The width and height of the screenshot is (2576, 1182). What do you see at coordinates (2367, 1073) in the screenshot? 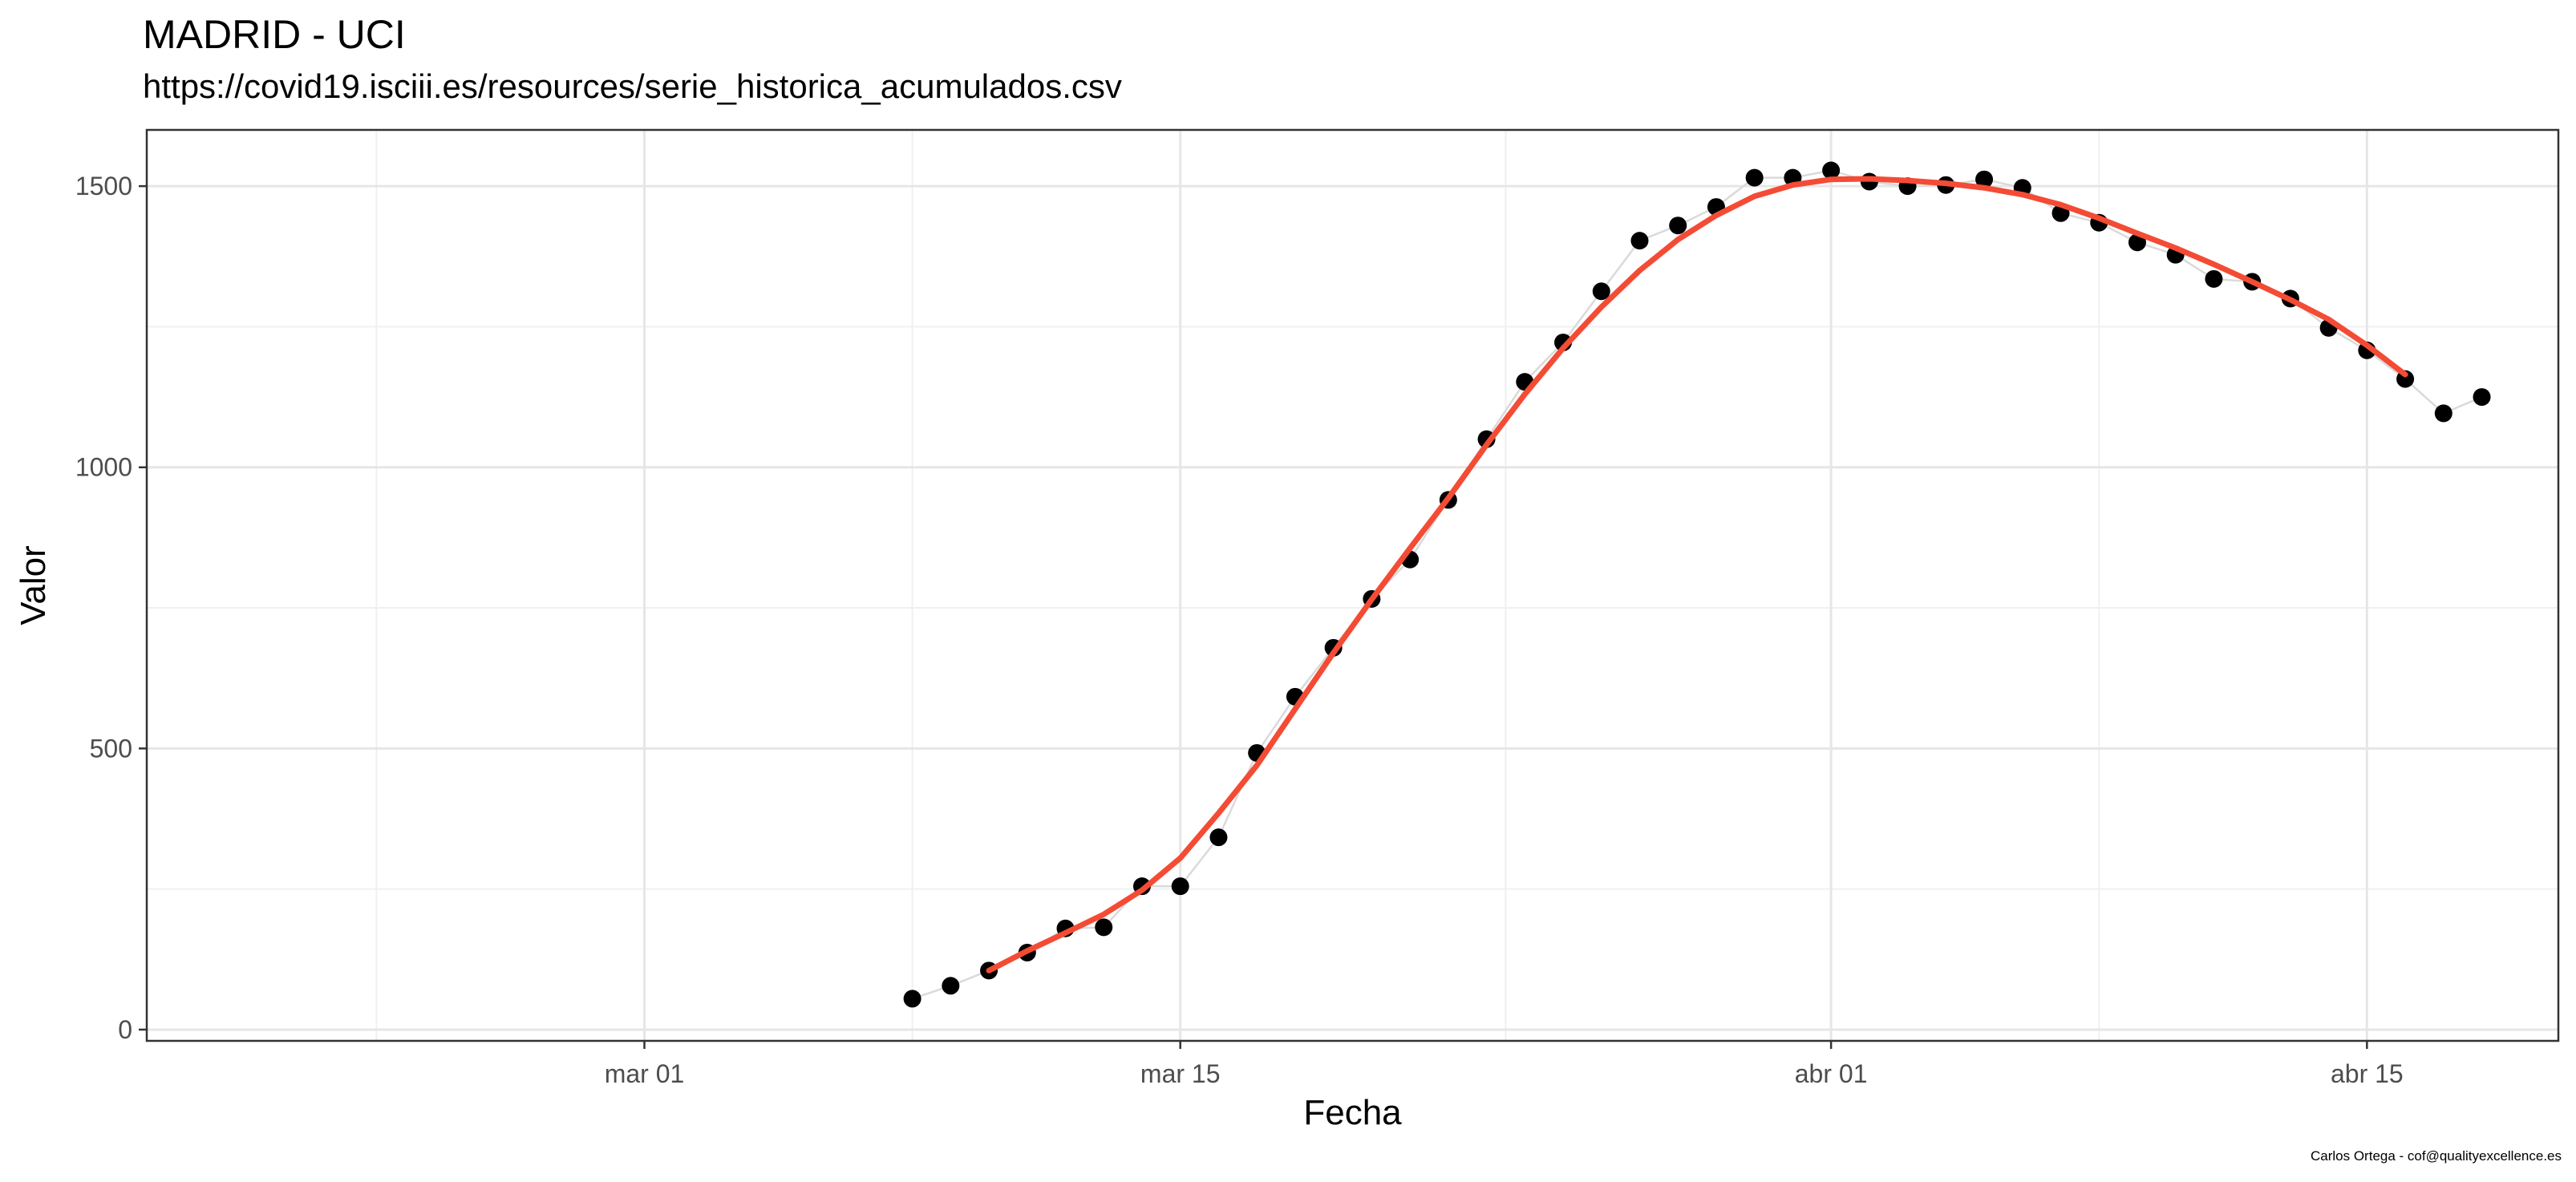
I see `x-tick-label: abr 15` at bounding box center [2367, 1073].